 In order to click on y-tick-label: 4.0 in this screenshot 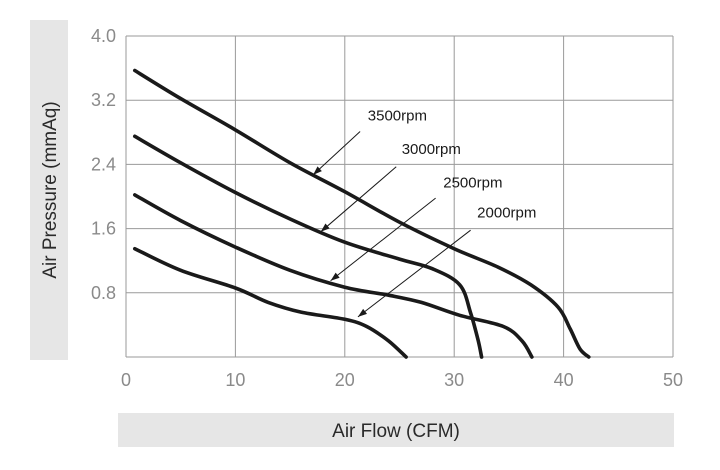, I will do `click(103, 36)`.